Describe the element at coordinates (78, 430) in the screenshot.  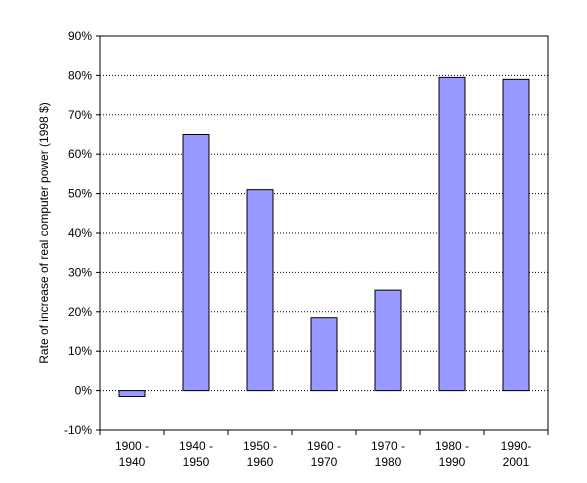
I see `y-tick-label: -10%` at that location.